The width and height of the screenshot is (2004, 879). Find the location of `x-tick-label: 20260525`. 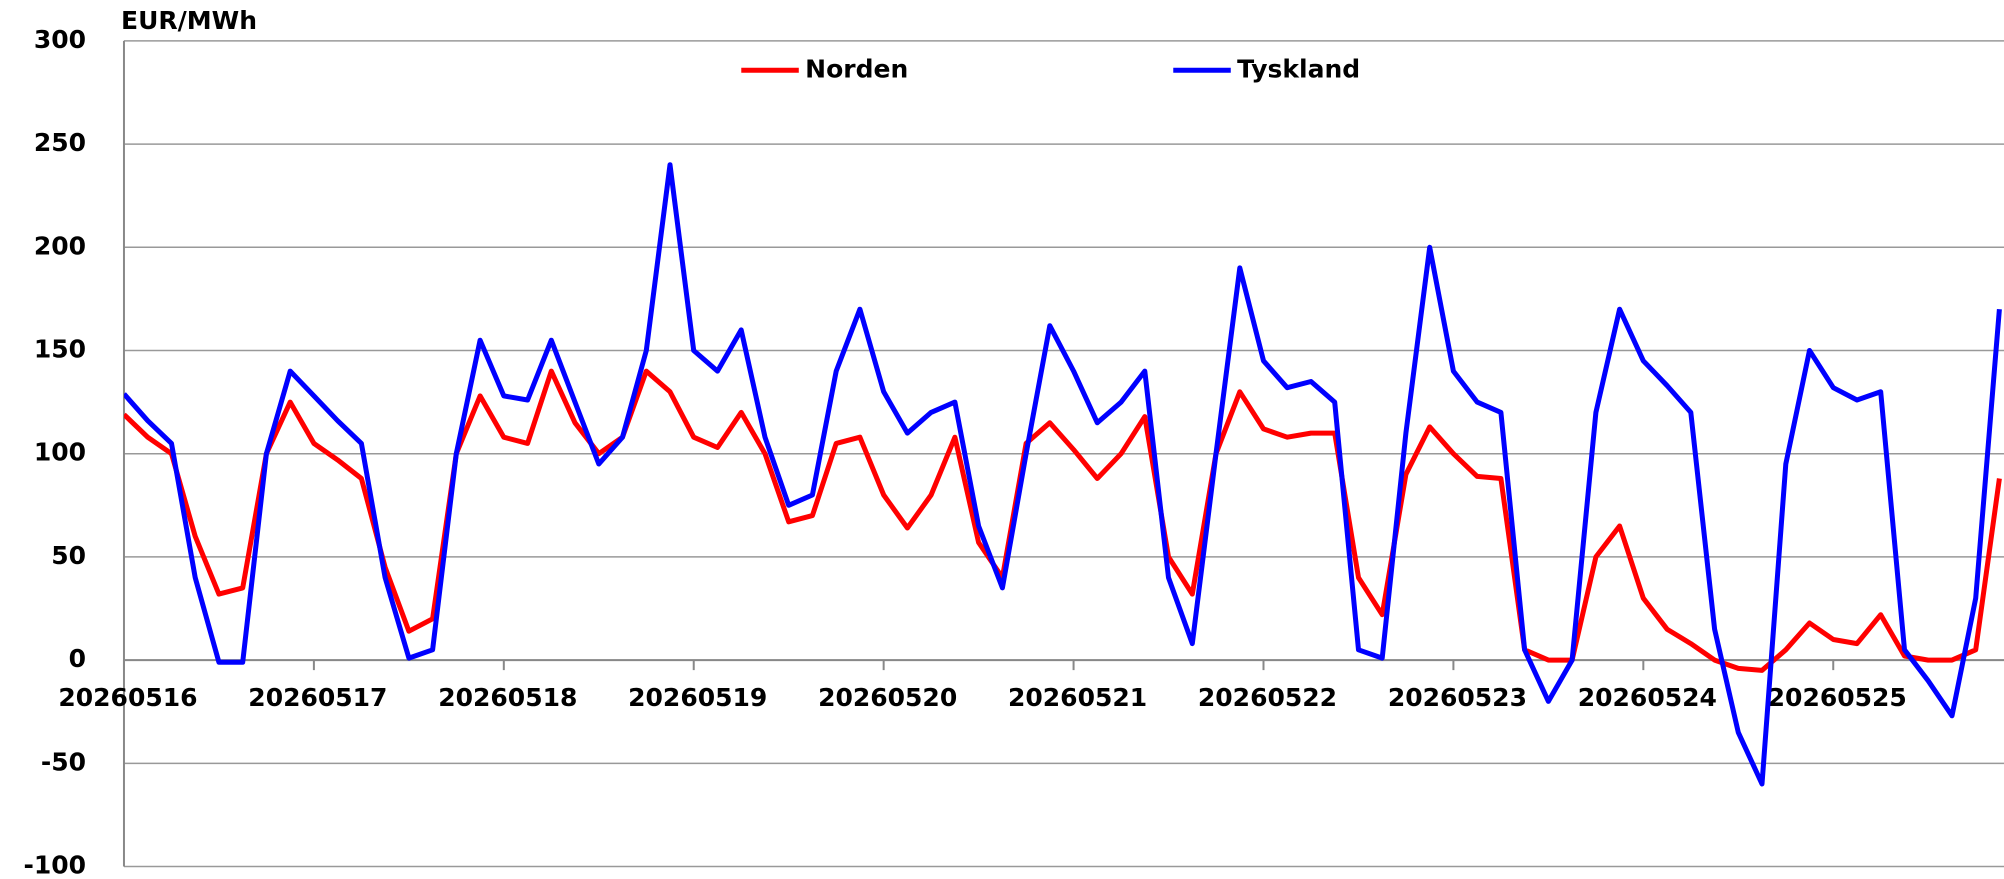

x-tick-label: 20260525 is located at coordinates (1837, 697).